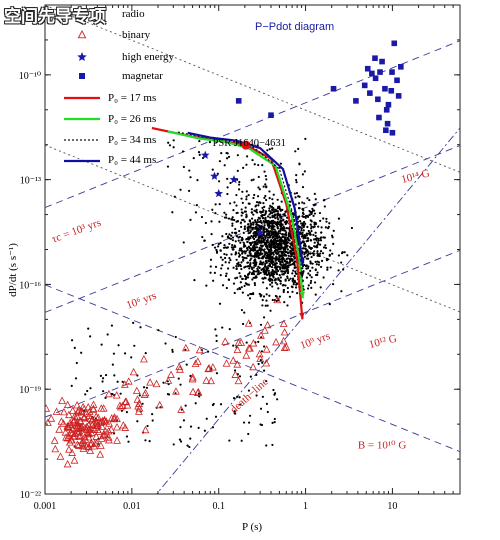 The height and width of the screenshot is (540, 500). I want to click on x-tick-label: 0.001, so click(45, 506).